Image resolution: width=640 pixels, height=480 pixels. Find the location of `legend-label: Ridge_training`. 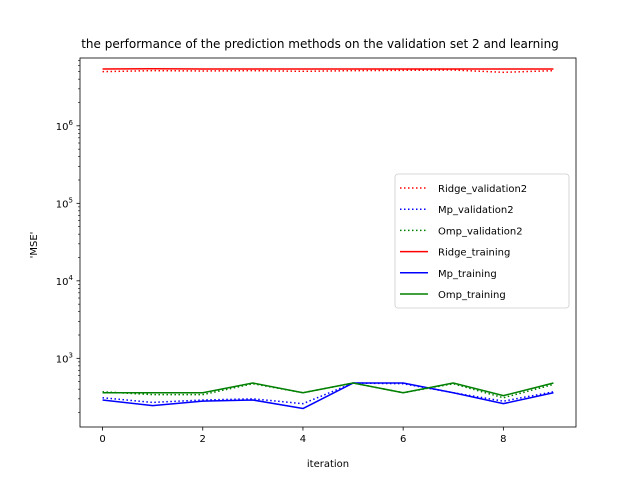

legend-label: Ridge_training is located at coordinates (474, 253).